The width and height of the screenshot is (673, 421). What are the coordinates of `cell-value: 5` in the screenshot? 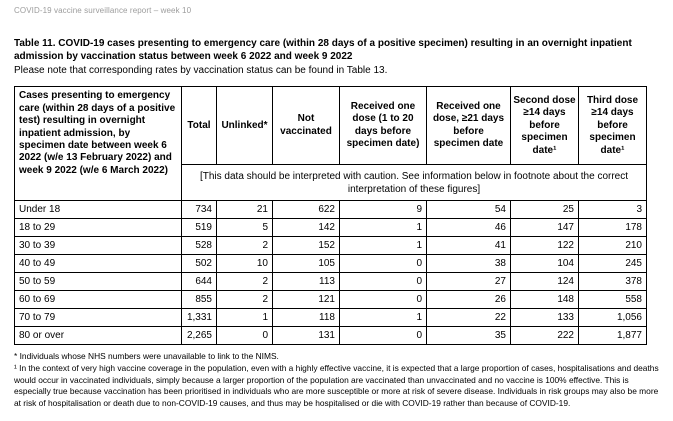 It's located at (244, 228).